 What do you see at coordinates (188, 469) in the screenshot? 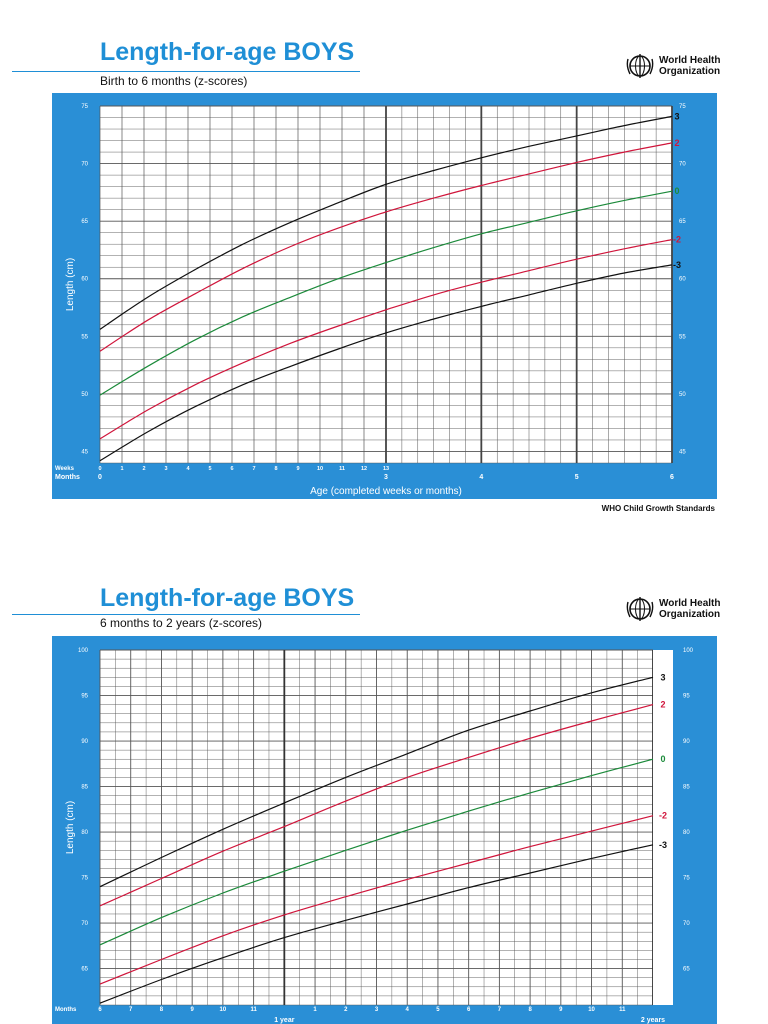
I see `chart1-week-tick: 4` at bounding box center [188, 469].